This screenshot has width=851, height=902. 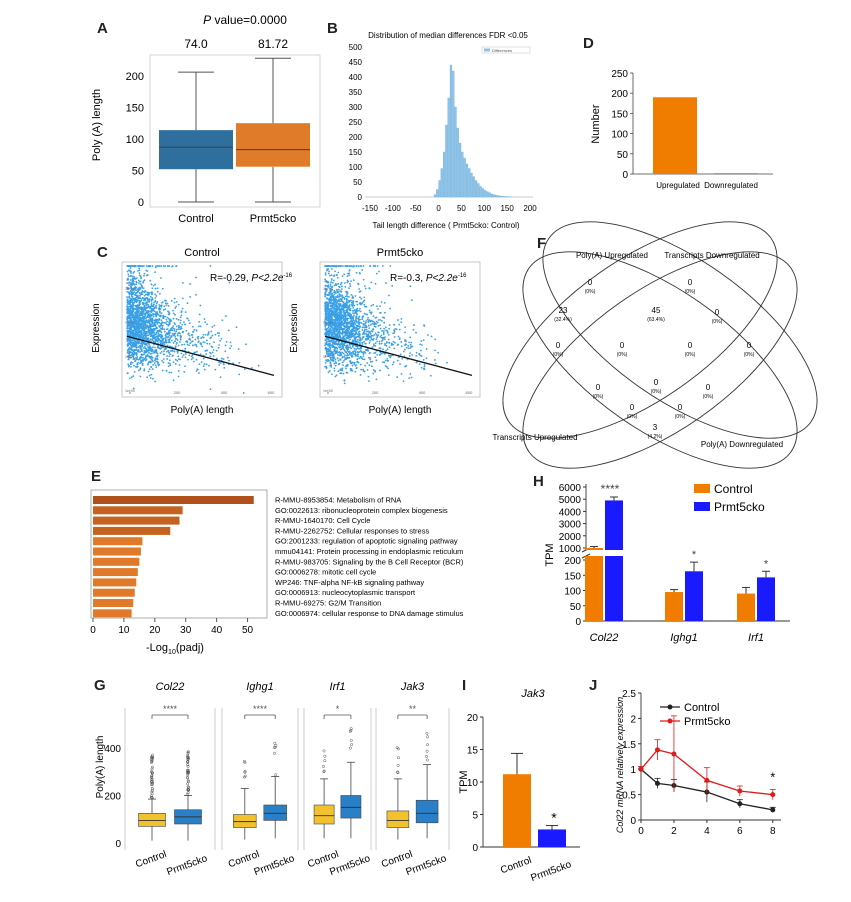 What do you see at coordinates (116, 561) in the screenshot?
I see `panel-e-bar` at bounding box center [116, 561].